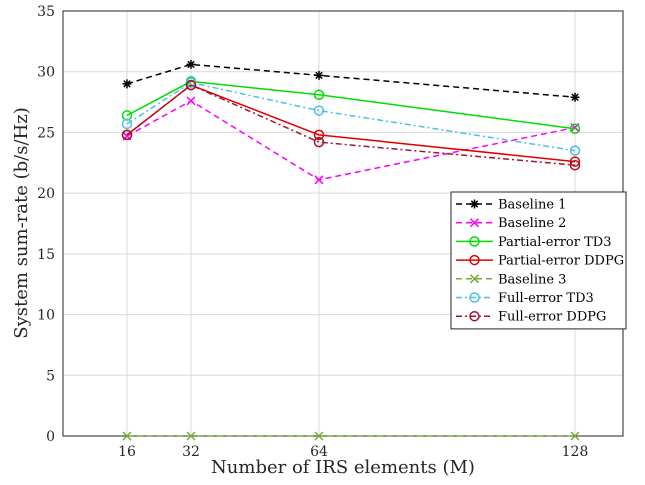  I want to click on y-tick-label: 5, so click(50, 376).